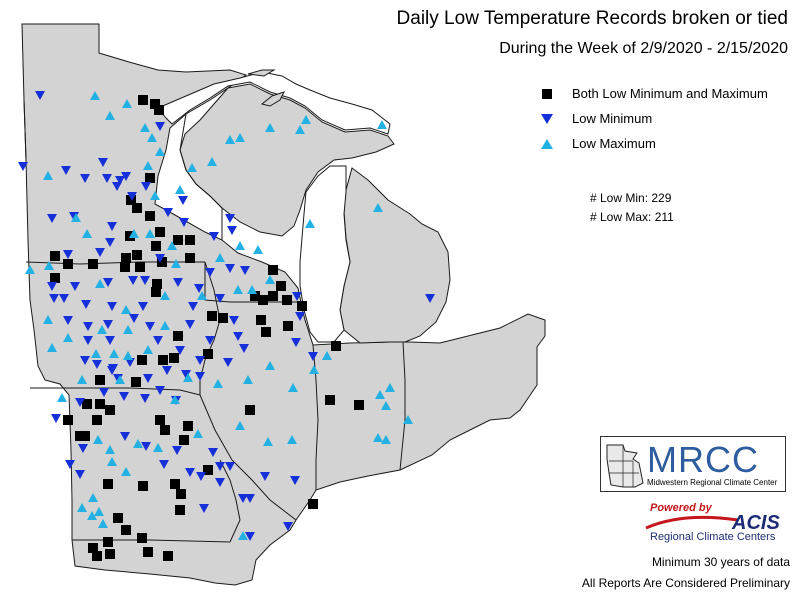 This screenshot has width=800, height=600. What do you see at coordinates (625, 466) in the screenshot?
I see `midwest-outline-icon` at bounding box center [625, 466].